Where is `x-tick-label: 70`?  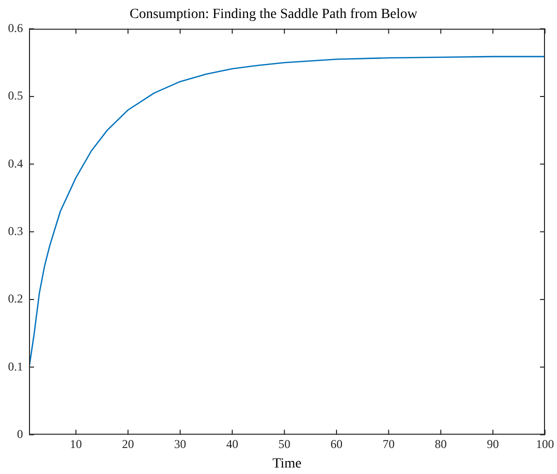 x-tick-label: 70 is located at coordinates (388, 444).